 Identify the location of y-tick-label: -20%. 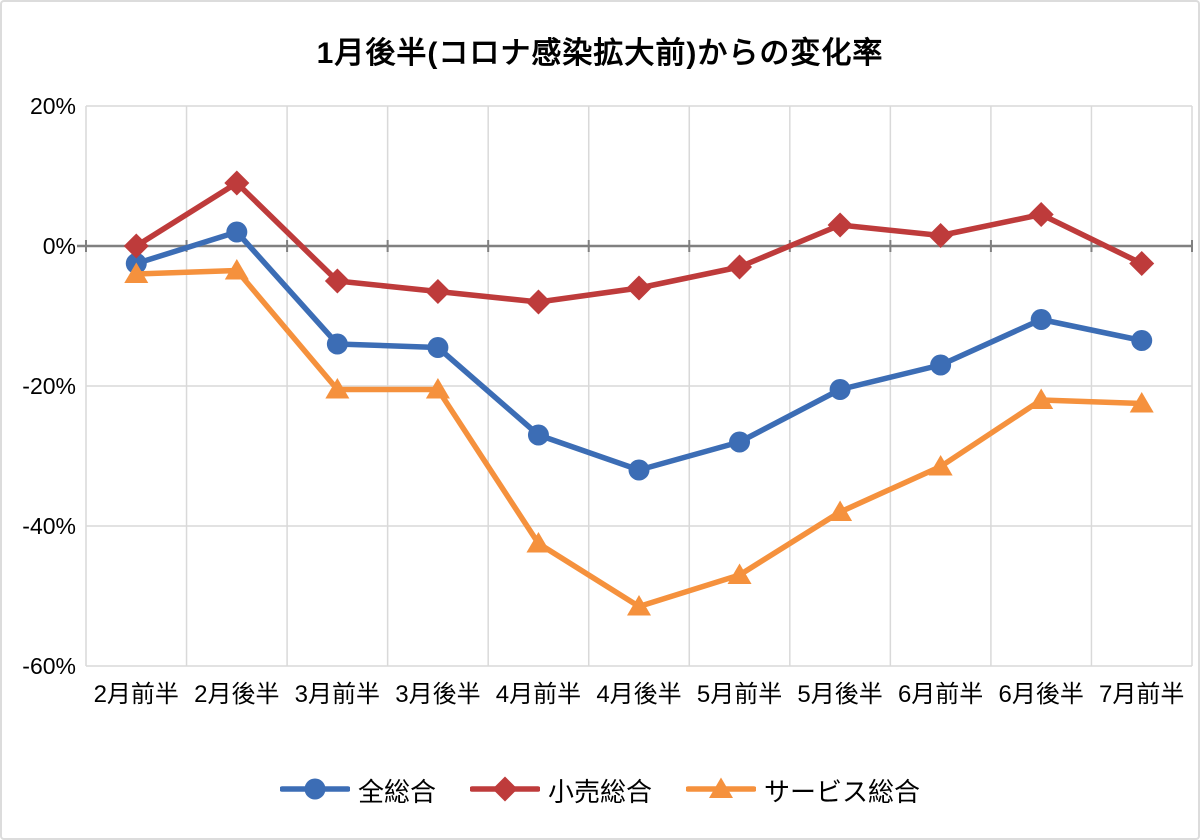
(49, 386).